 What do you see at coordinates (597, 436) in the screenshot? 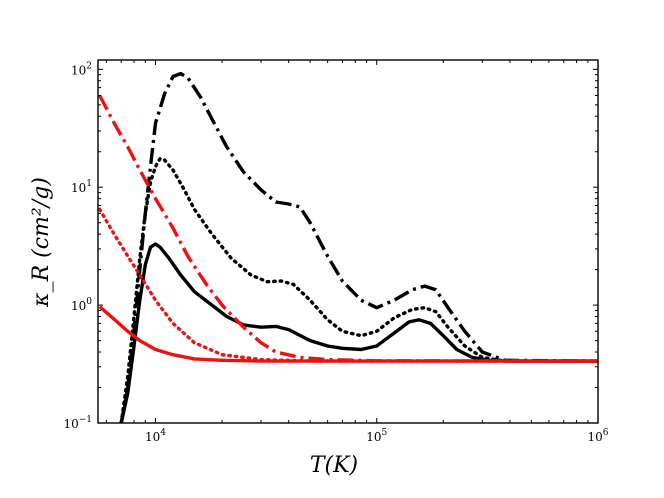
I see `x-tick-label: 10⁶` at bounding box center [597, 436].